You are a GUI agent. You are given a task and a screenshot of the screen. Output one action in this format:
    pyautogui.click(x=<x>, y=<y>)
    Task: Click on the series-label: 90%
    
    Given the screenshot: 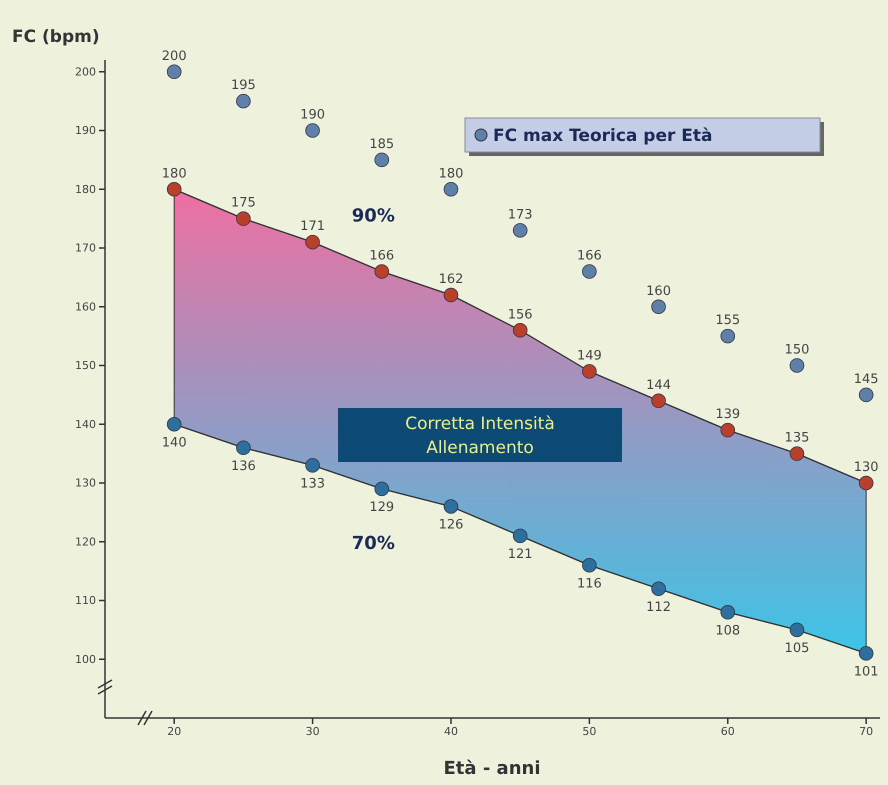 What is the action you would take?
    pyautogui.click(x=373, y=216)
    